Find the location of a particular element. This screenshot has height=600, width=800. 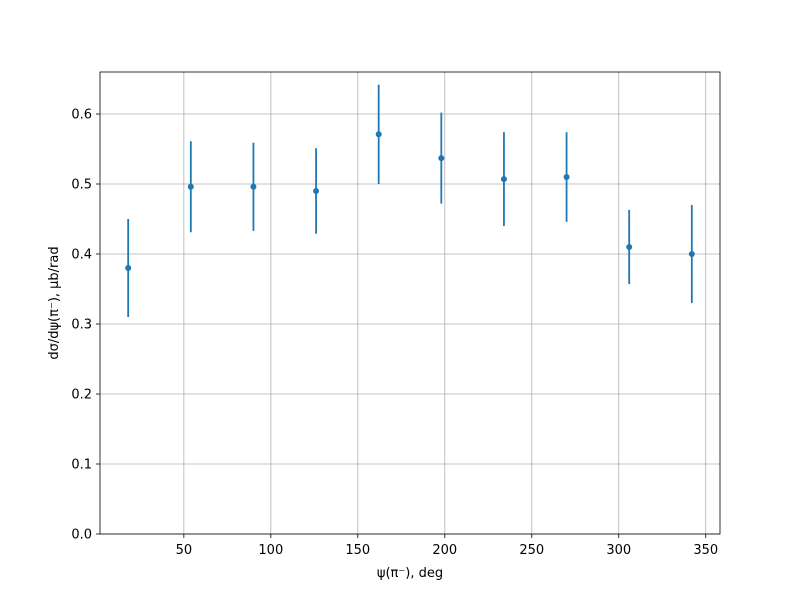

y-tick-label: 0.2 is located at coordinates (81, 395).